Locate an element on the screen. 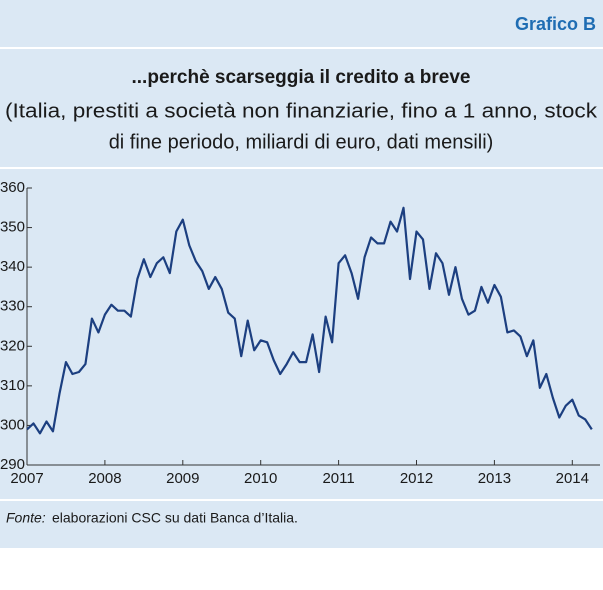  y-tick-label: 310 is located at coordinates (12, 385).